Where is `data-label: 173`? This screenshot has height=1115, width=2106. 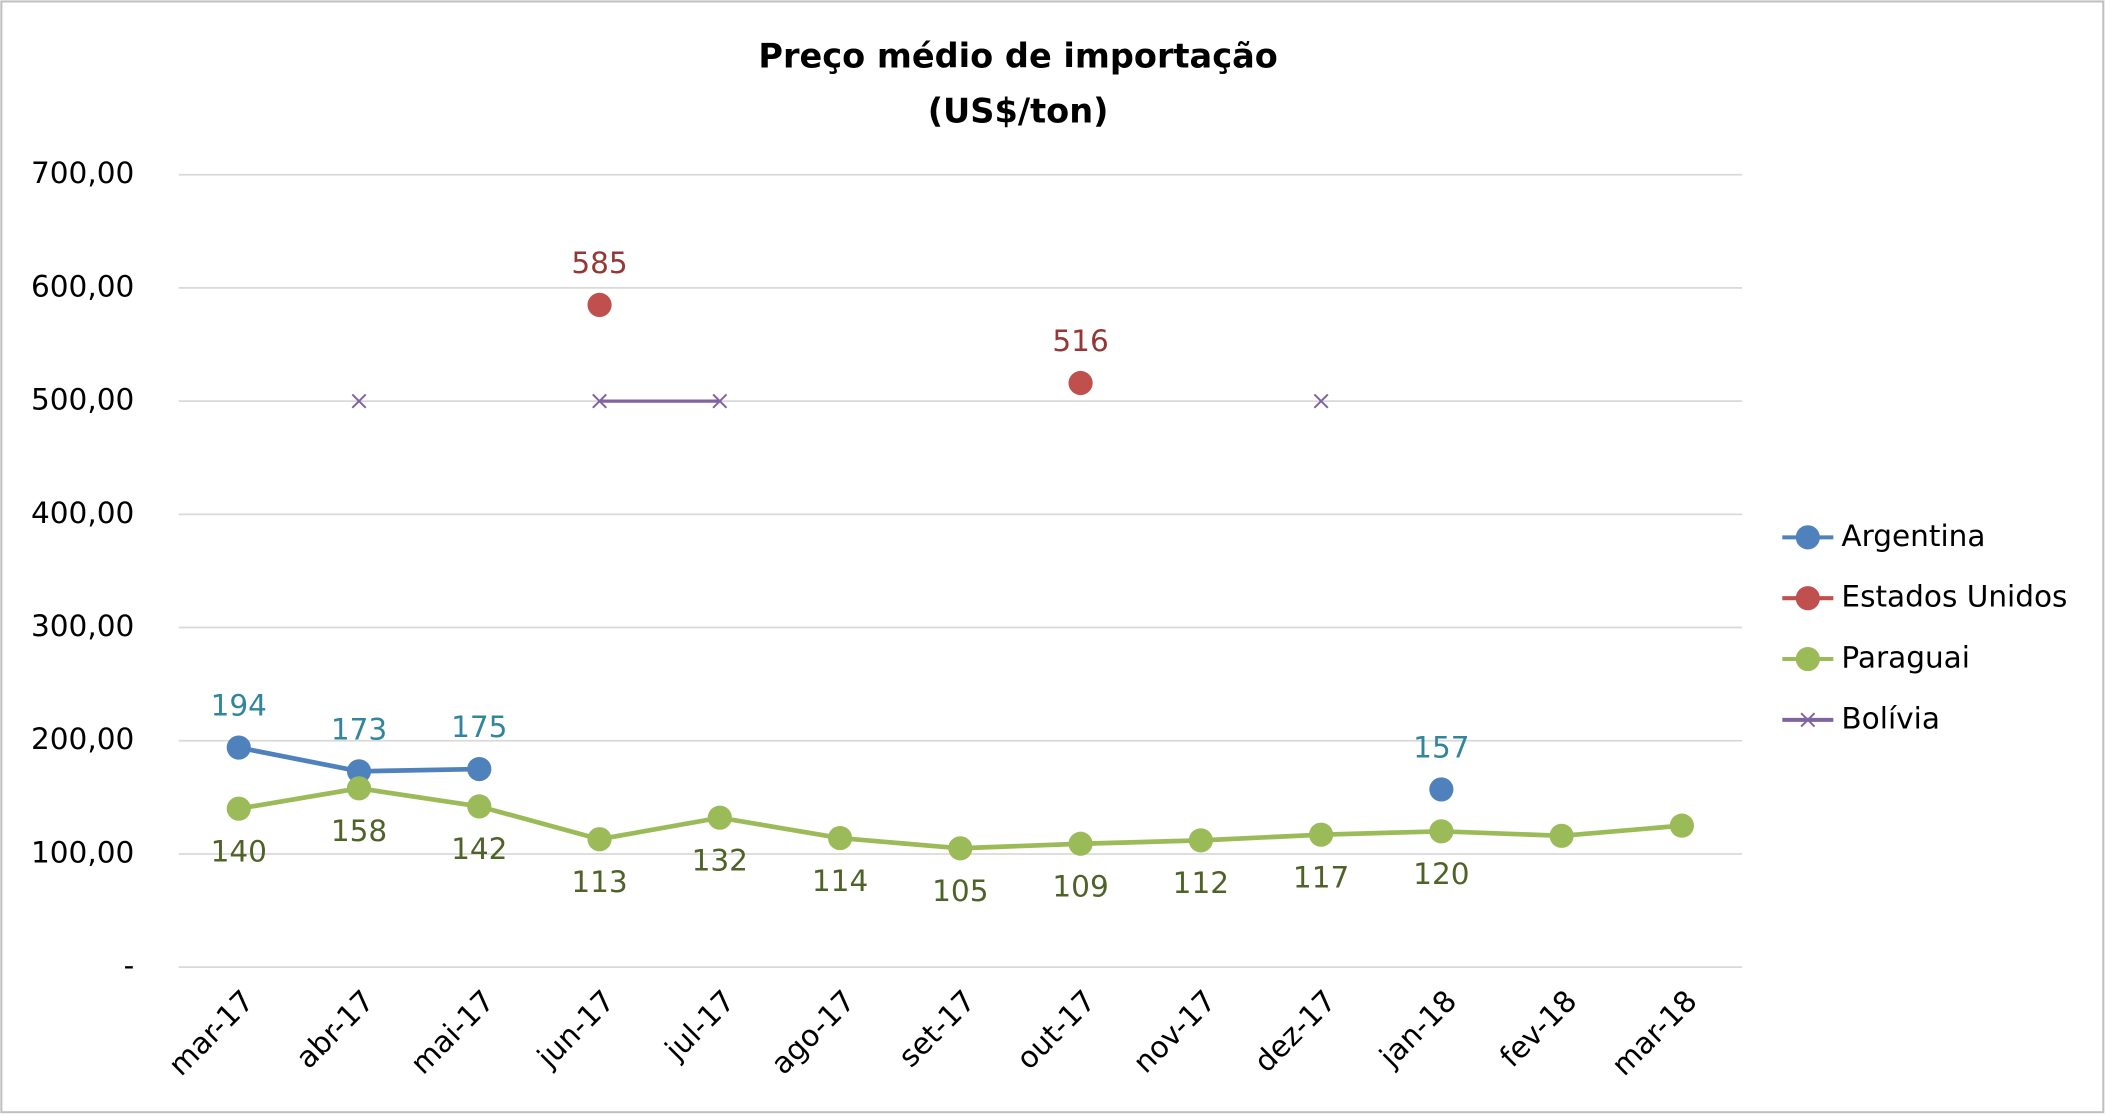 data-label: 173 is located at coordinates (359, 730).